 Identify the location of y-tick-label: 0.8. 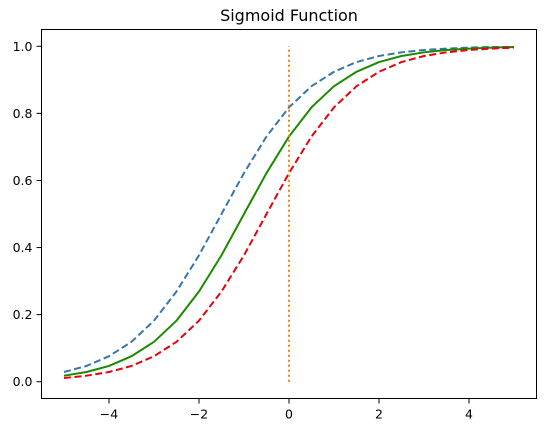
(23, 113).